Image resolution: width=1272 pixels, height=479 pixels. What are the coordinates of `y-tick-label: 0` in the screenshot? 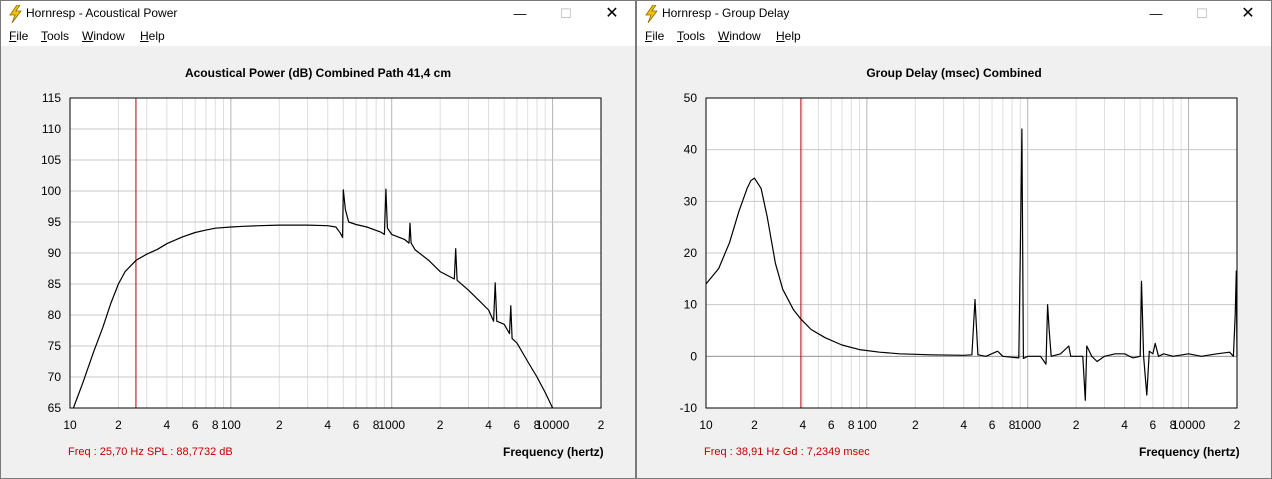 It's located at (693, 356).